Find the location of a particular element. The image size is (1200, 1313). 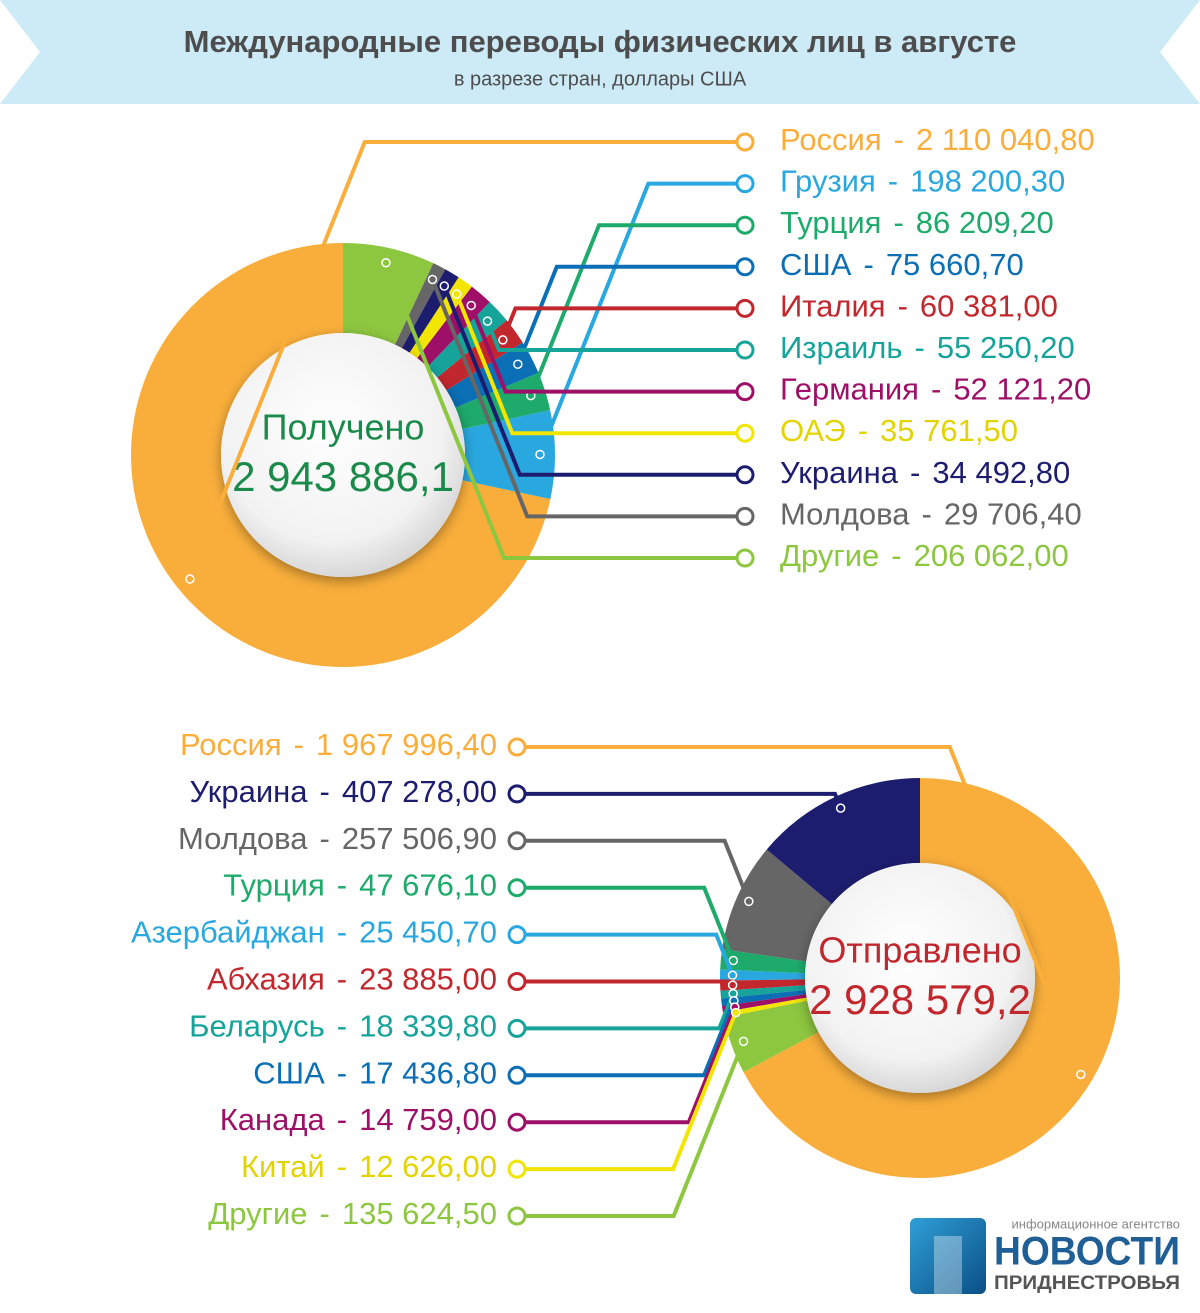

legend-value: 12 626,00 is located at coordinates (428, 1166).